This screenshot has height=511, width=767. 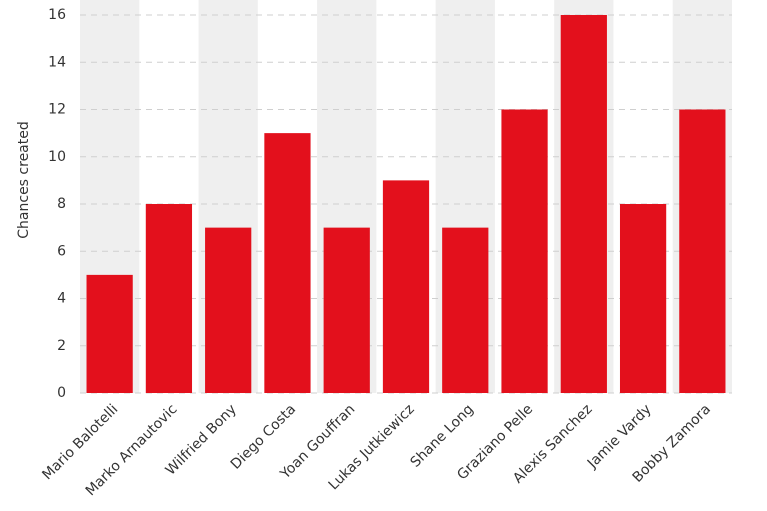 What do you see at coordinates (57, 157) in the screenshot?
I see `y-tick-label: 10` at bounding box center [57, 157].